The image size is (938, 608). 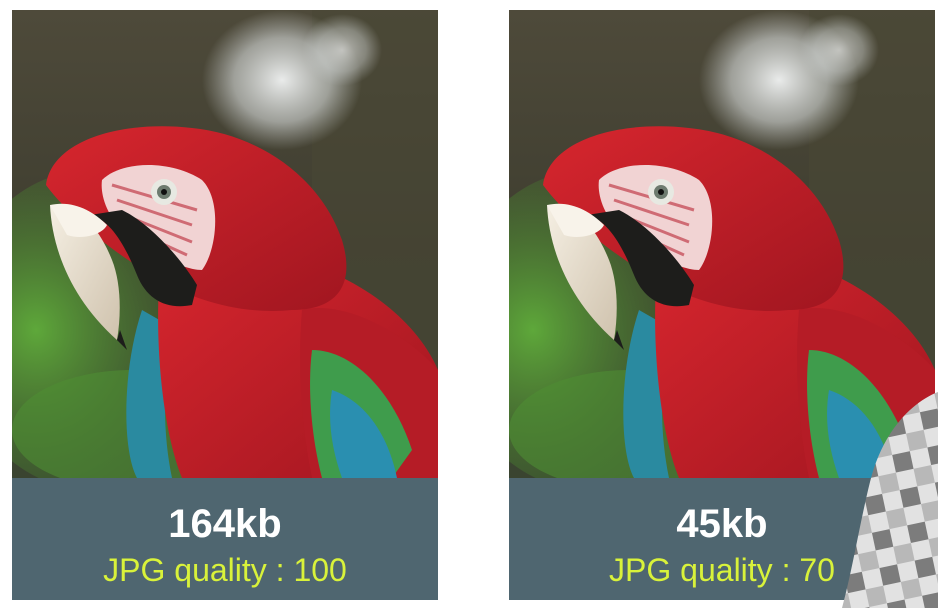 I want to click on jpg-quality-label: JPG quality : 100, so click(x=225, y=570).